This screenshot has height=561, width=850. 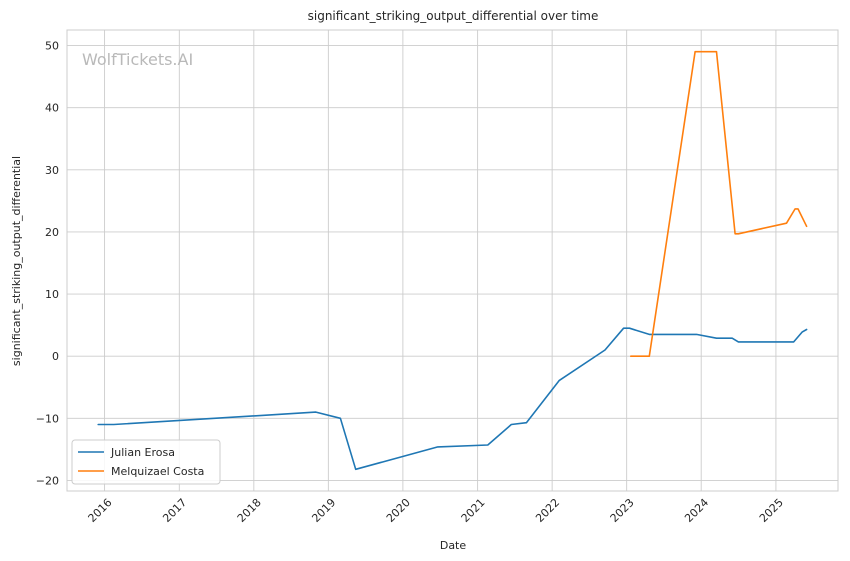 I want to click on y-tick-label: 0, so click(x=55, y=356).